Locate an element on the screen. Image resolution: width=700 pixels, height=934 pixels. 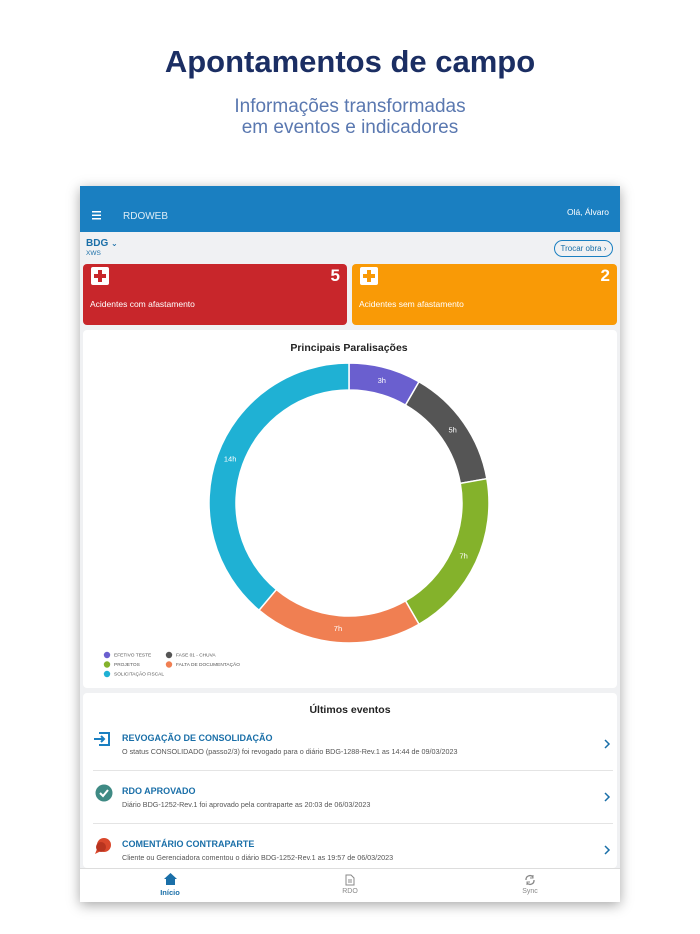
event-title: COMENTÁRIO CONTRAPARTE is located at coordinates (188, 844).